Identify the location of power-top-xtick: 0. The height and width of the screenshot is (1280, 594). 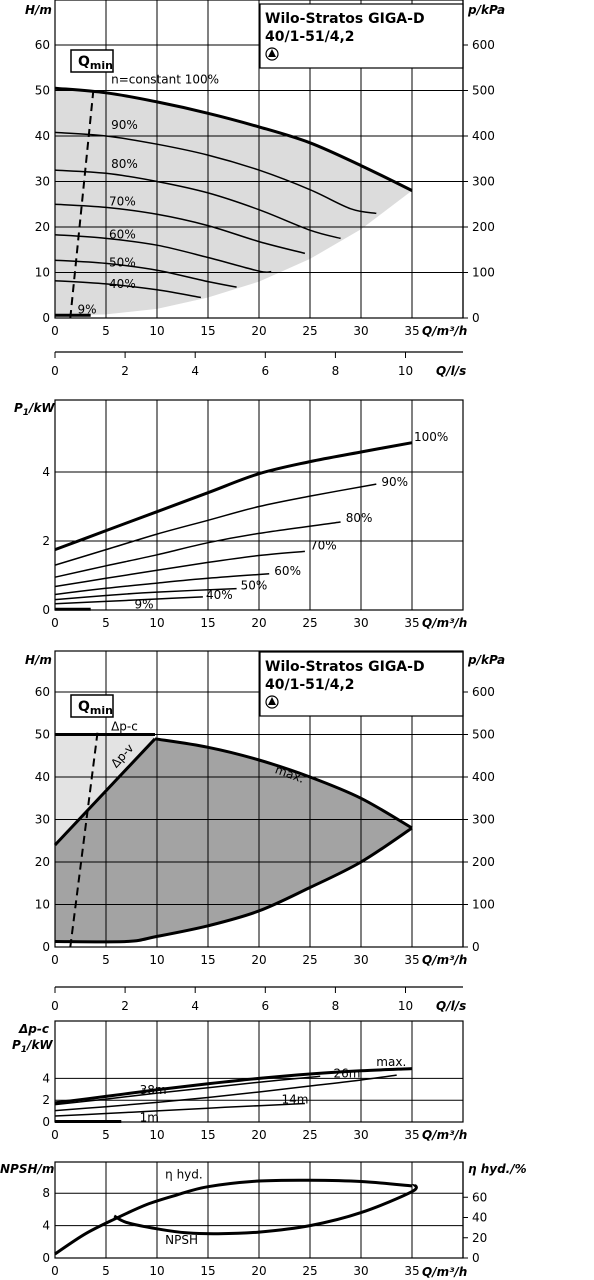
(55, 623).